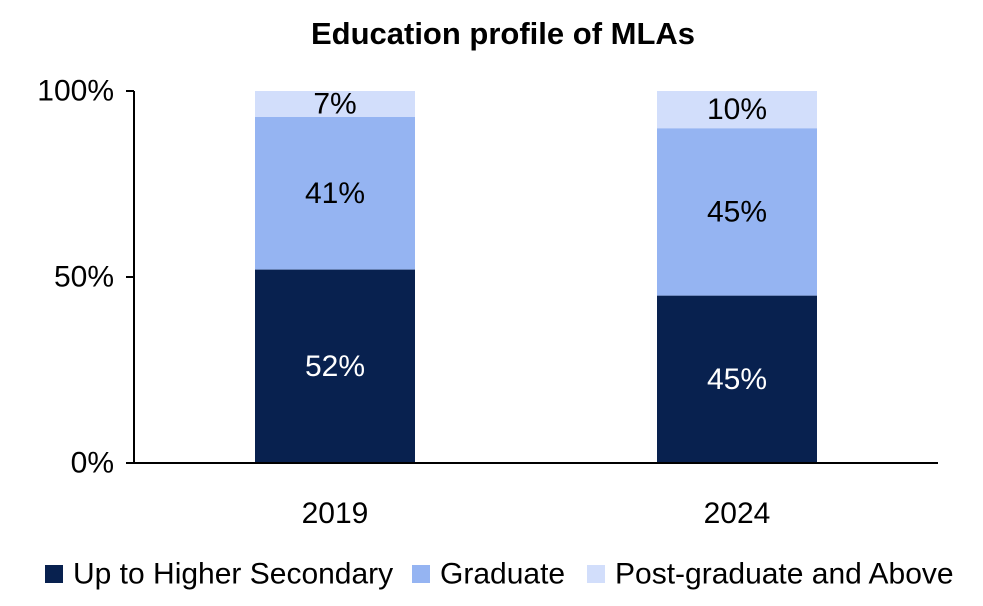 This screenshot has height=606, width=983. I want to click on data-label-2019-series-1: 41%, so click(335, 193).